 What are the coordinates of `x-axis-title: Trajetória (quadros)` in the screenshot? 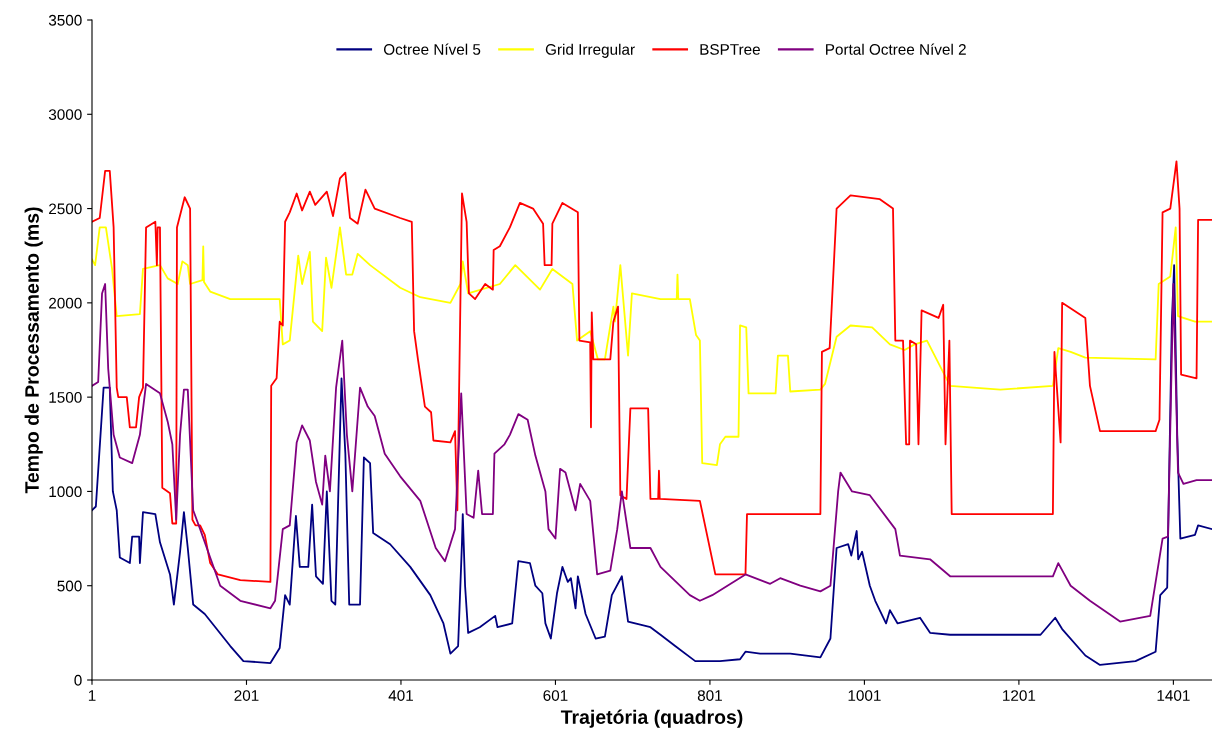 It's located at (651, 718).